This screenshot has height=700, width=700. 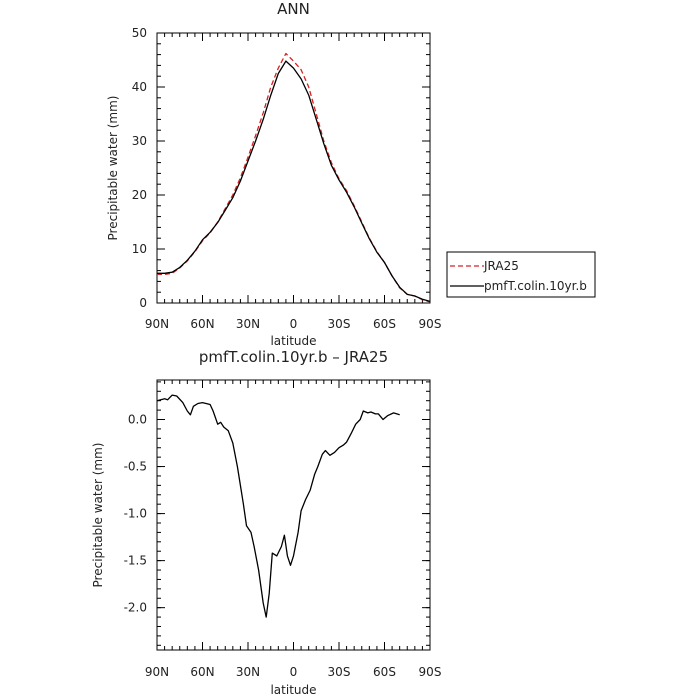 What do you see at coordinates (135, 561) in the screenshot?
I see `y-tick-label: -1.5` at bounding box center [135, 561].